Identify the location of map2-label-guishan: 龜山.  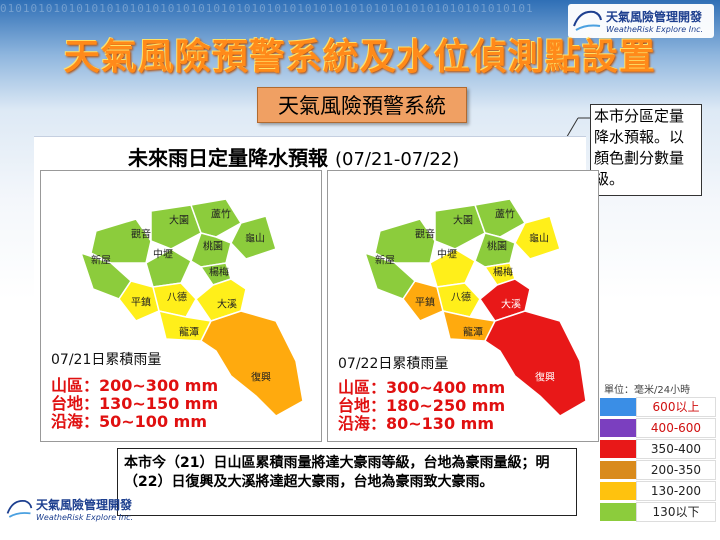
(539, 239).